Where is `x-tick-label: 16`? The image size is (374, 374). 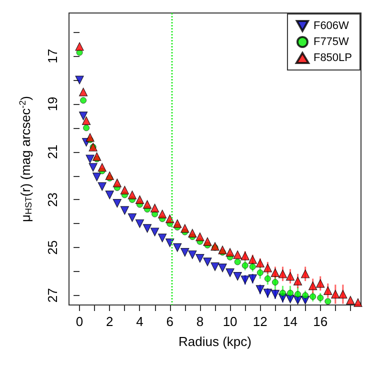 x-tick-label: 16 is located at coordinates (320, 321).